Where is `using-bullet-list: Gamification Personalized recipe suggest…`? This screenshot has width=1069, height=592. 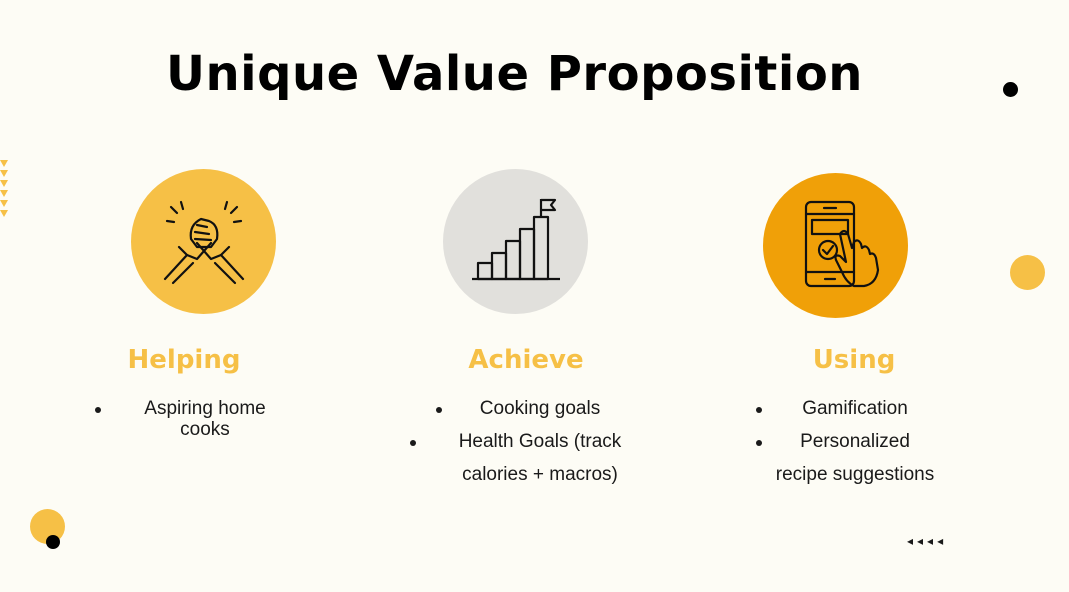
using-bullet-list: Gamification Personalized recipe suggest… is located at coordinates (855, 442).